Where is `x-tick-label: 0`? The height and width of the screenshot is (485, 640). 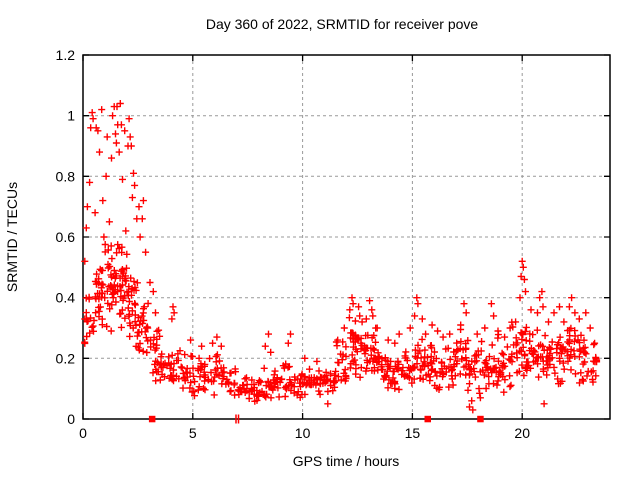
x-tick-label: 0 is located at coordinates (83, 433).